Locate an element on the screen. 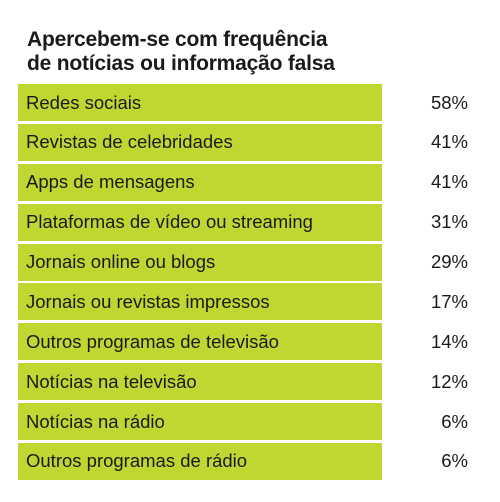 The width and height of the screenshot is (500, 502). row-label: Redes sociais is located at coordinates (200, 102).